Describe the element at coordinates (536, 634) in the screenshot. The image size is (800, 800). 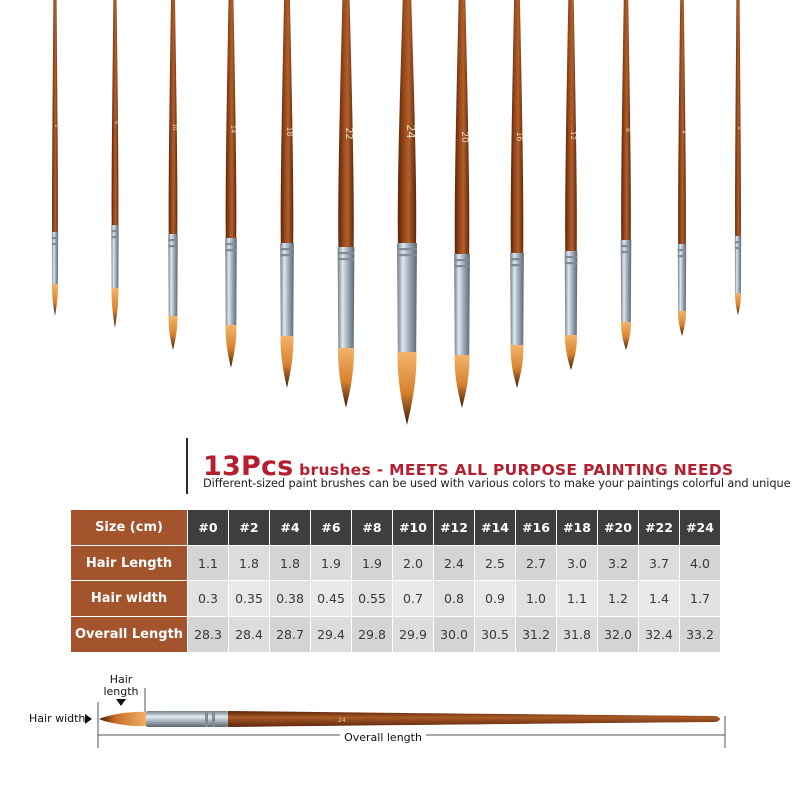
I see `table-cell: 31.2` at that location.